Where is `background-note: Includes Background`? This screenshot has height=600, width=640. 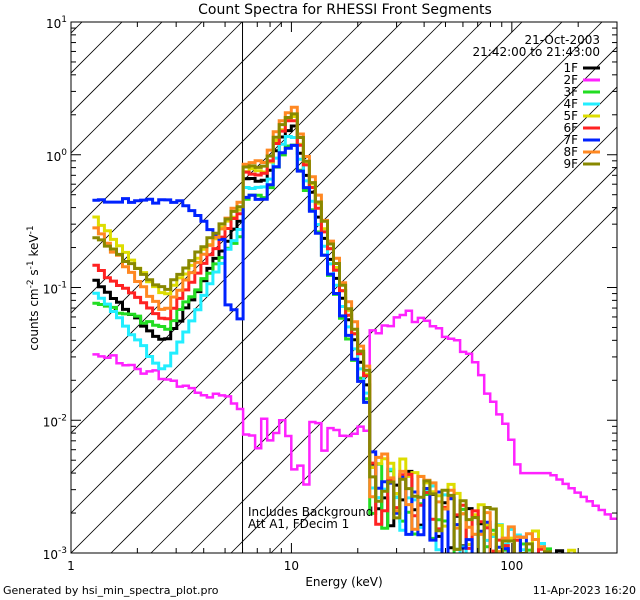 background-note: Includes Background is located at coordinates (310, 512).